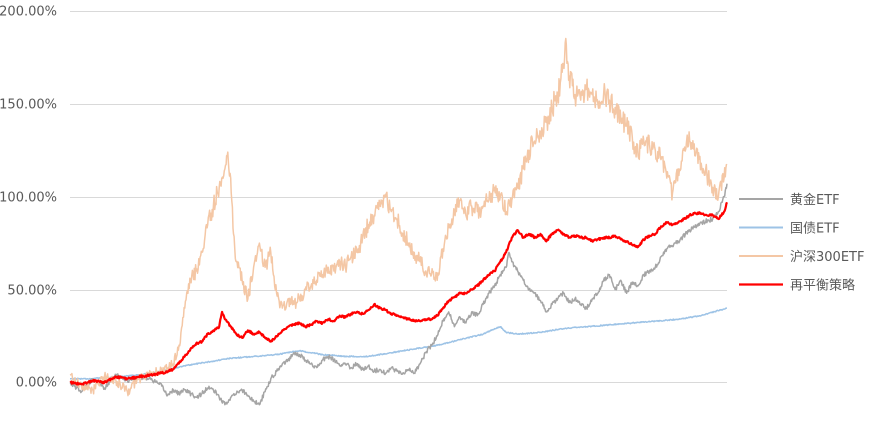 The width and height of the screenshot is (871, 441). I want to click on y-tick-label-3: 150.00%, so click(28, 105).